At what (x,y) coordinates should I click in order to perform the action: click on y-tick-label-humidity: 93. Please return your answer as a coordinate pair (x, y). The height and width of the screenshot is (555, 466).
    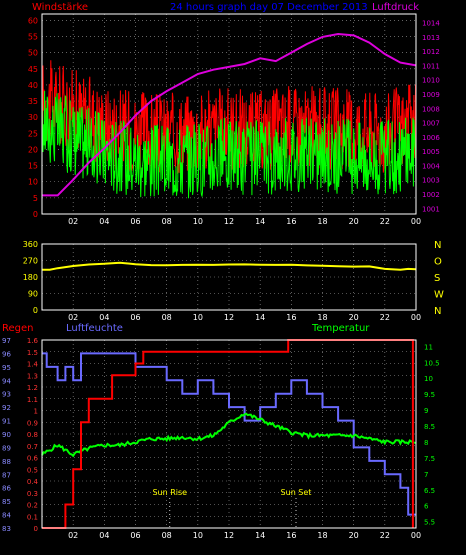
    Looking at the image, I should click on (6, 395).